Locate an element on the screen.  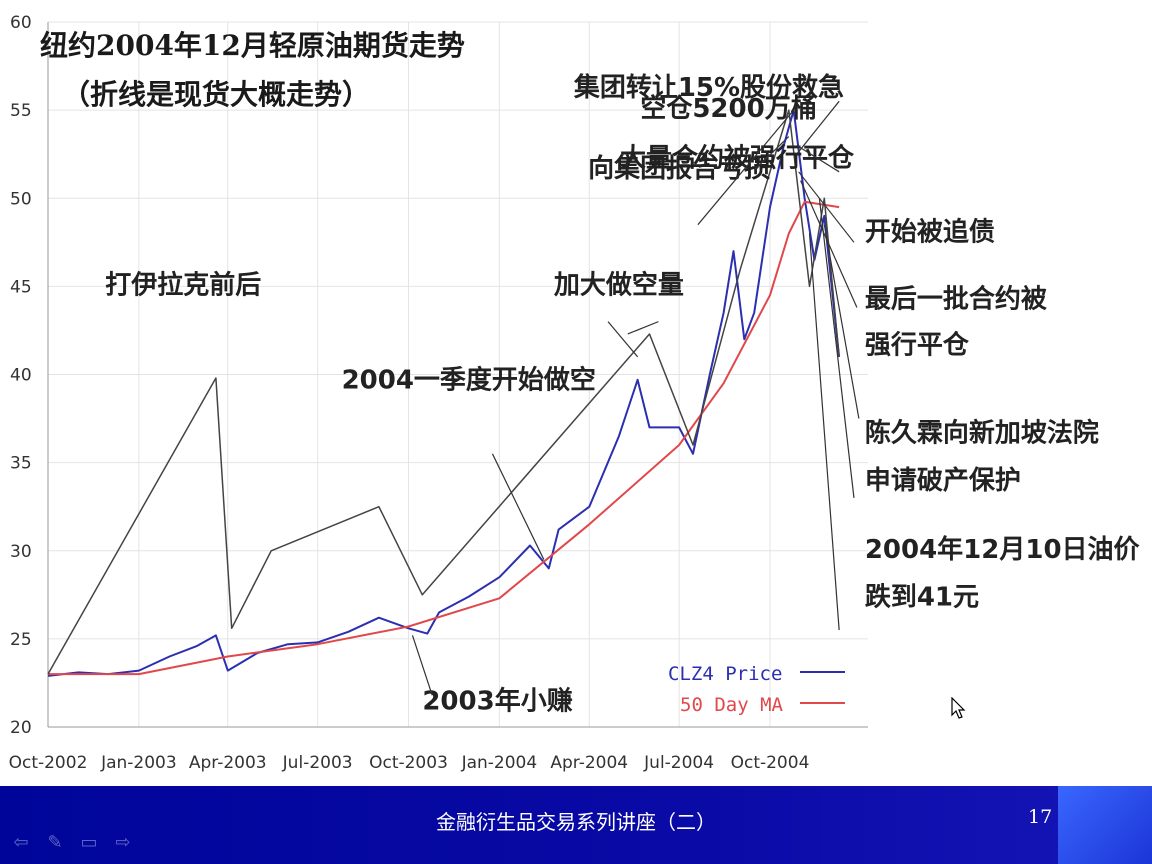
y-tick-label: 50 is located at coordinates (21, 199).